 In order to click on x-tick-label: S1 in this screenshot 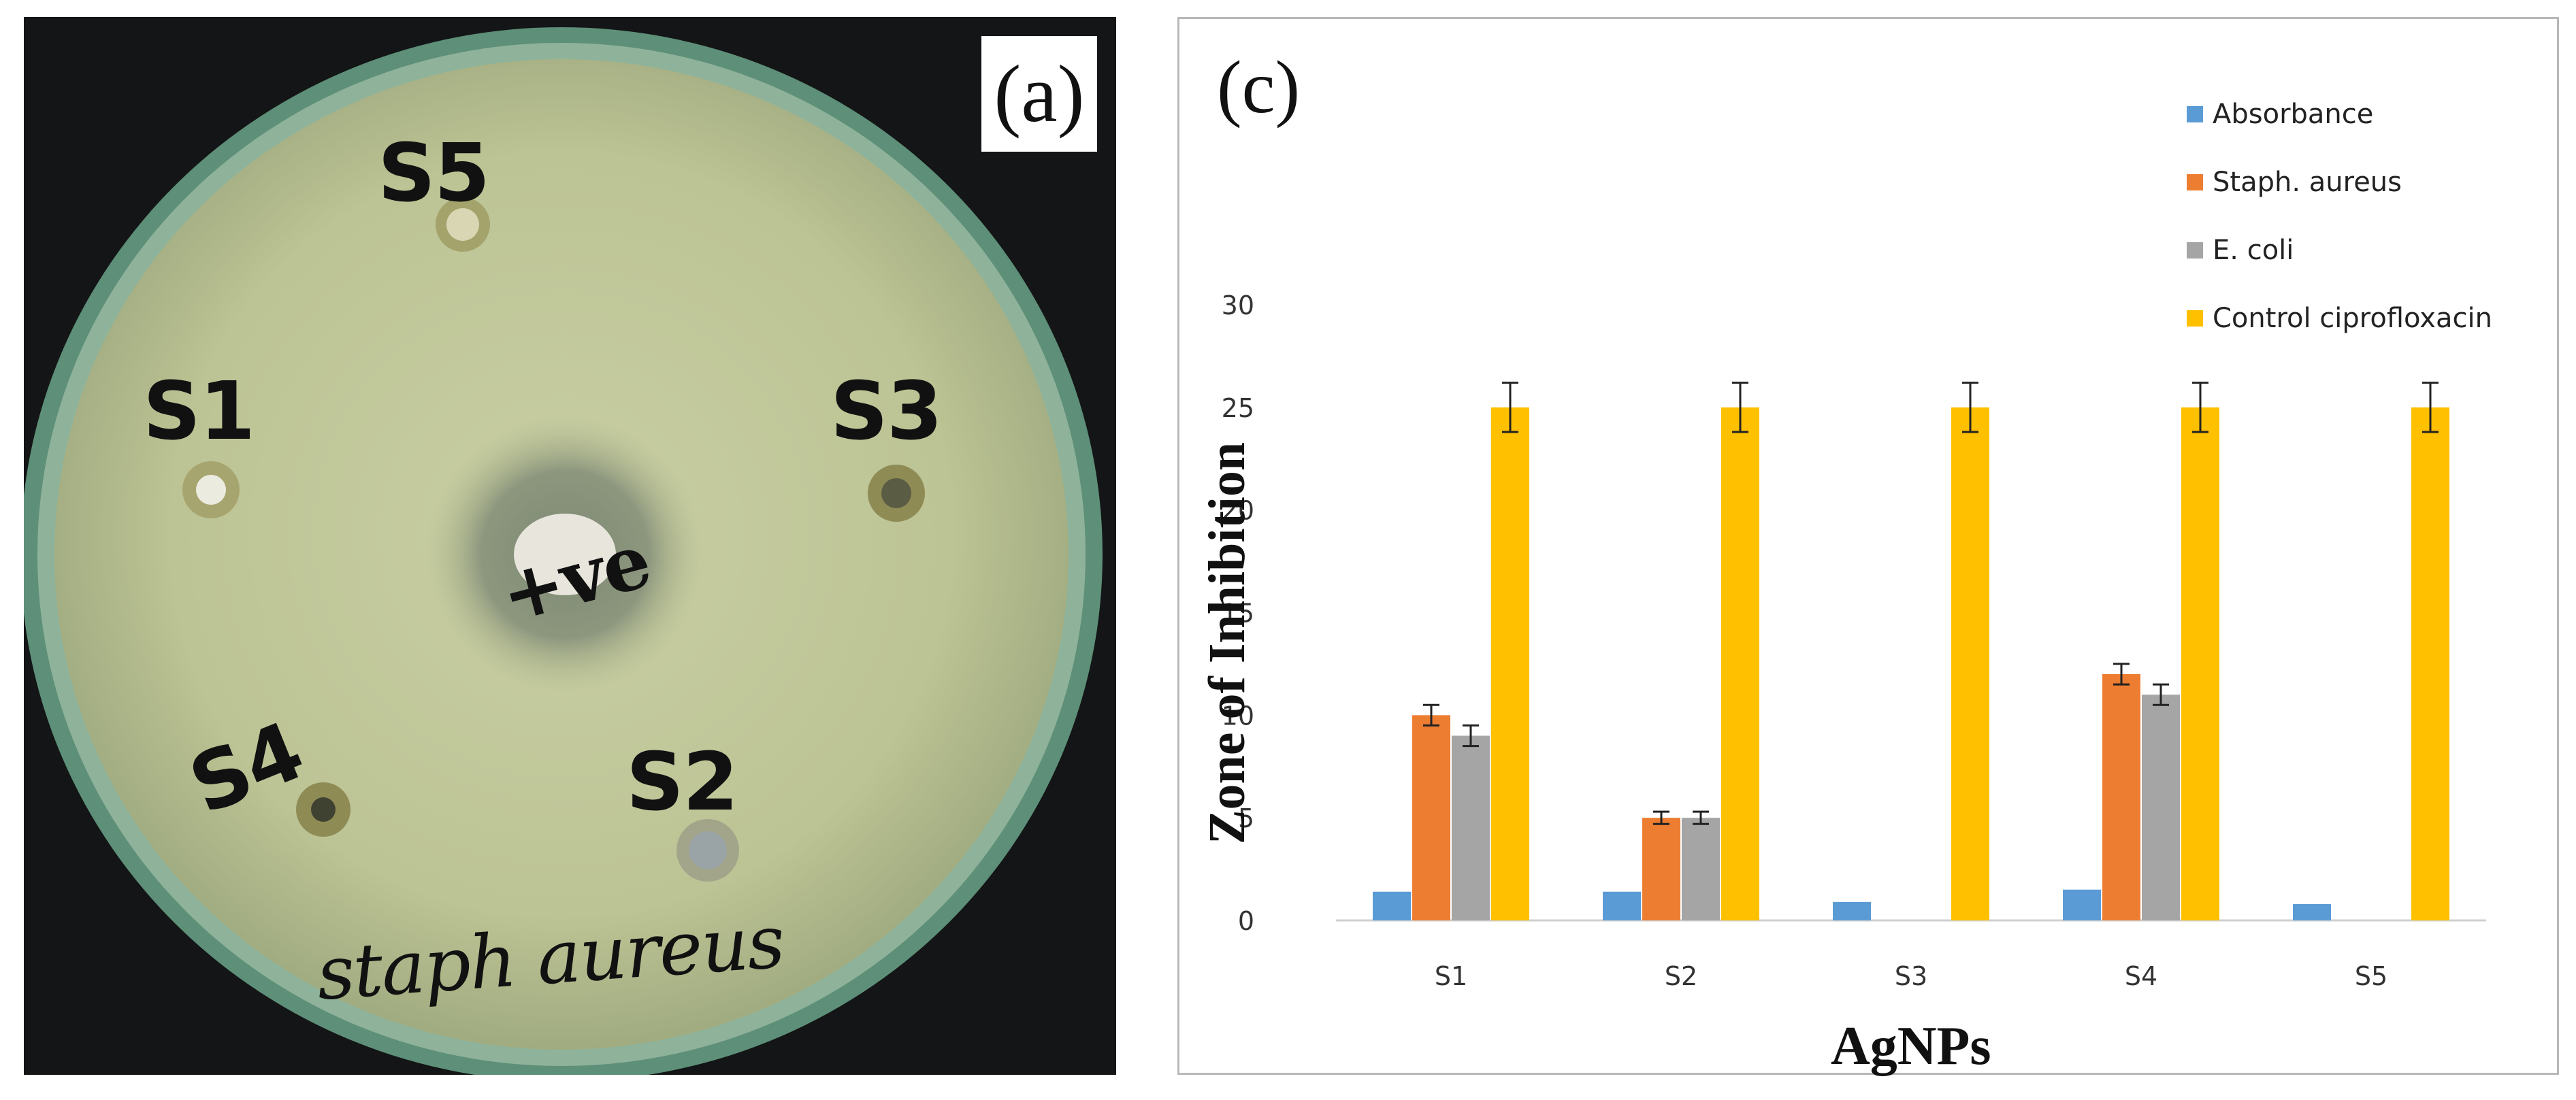, I will do `click(1451, 976)`.